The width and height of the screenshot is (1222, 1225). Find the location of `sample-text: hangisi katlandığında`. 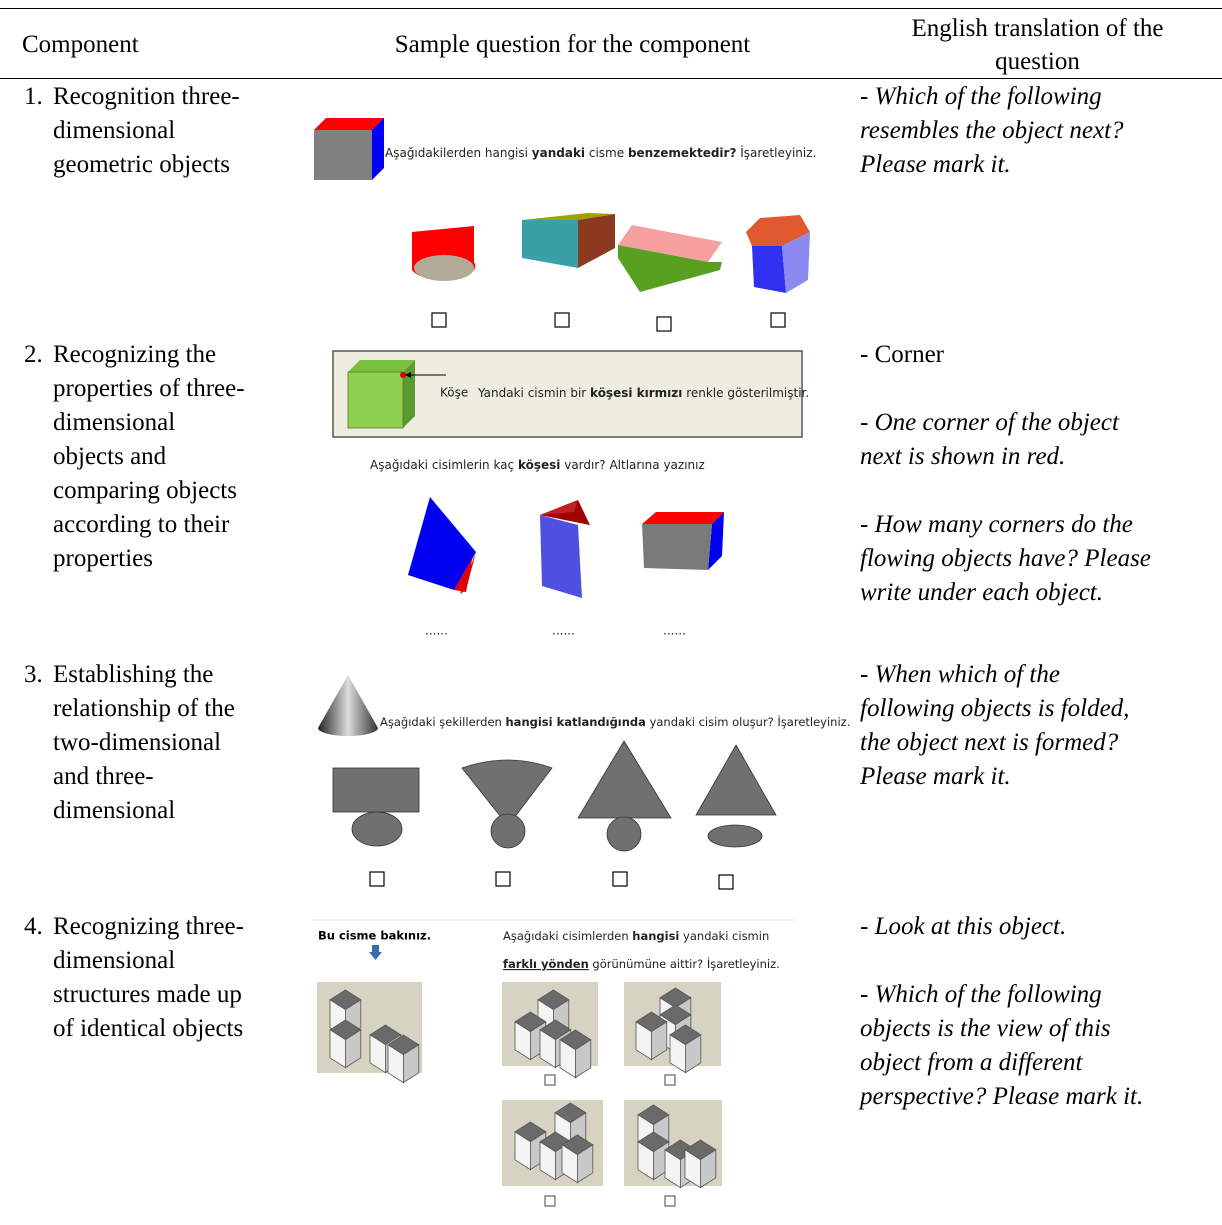

sample-text: hangisi katlandığında is located at coordinates (576, 722).